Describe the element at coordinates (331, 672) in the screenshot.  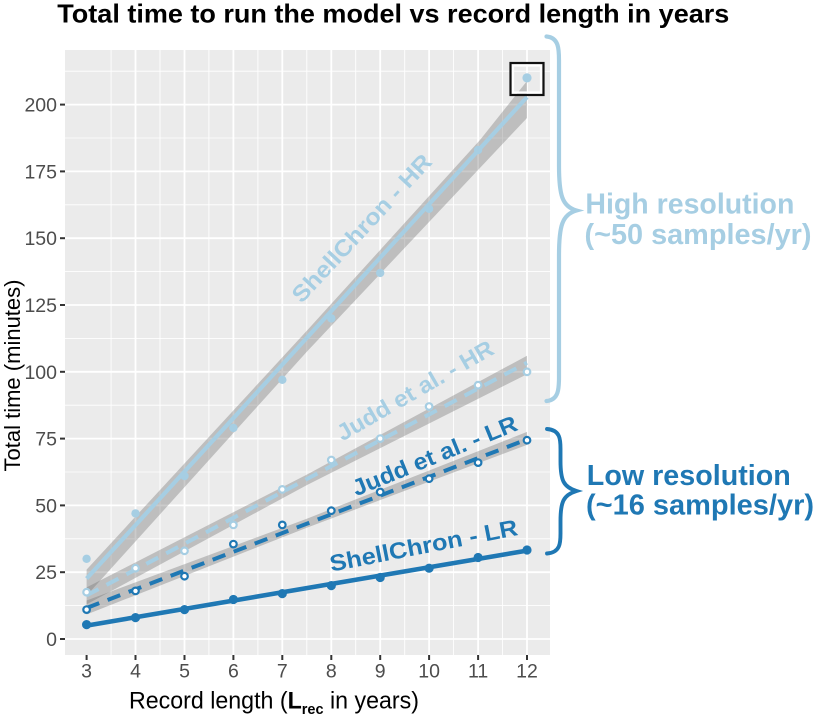
I see `svg-text: 8` at that location.